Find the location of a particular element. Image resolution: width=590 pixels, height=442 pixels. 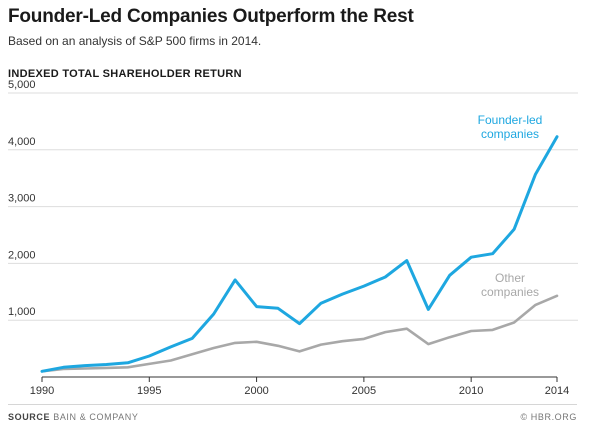

y-tick-label: 1,000 is located at coordinates (22, 312).